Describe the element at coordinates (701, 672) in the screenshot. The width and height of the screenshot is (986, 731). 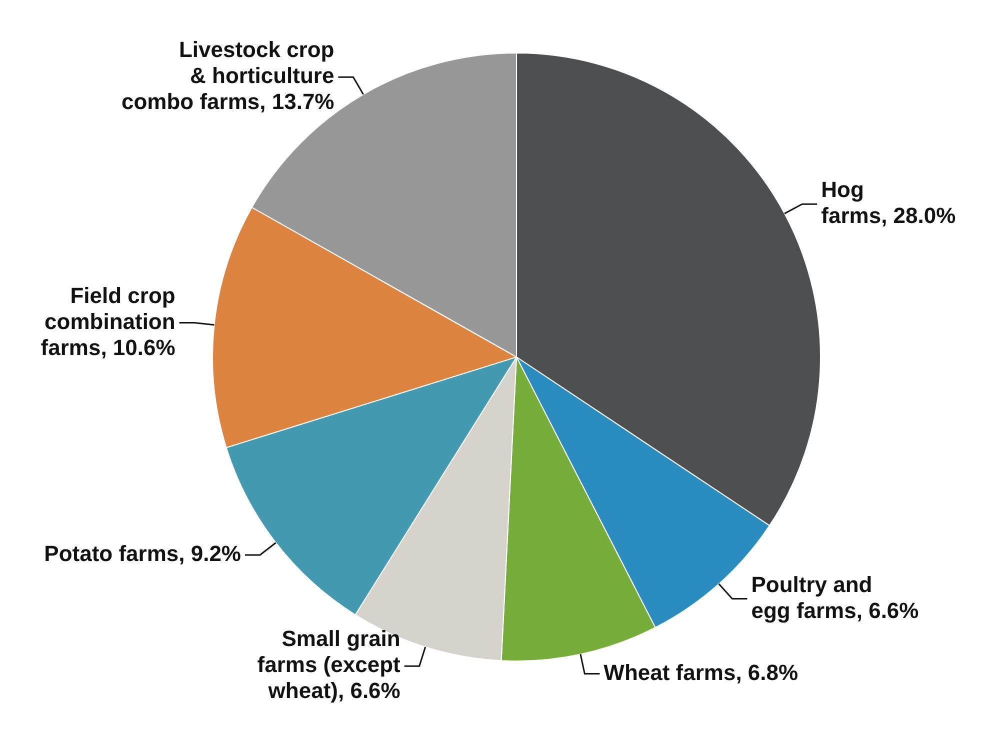
I see `slice-label: Wheat farms, 6.8%` at that location.